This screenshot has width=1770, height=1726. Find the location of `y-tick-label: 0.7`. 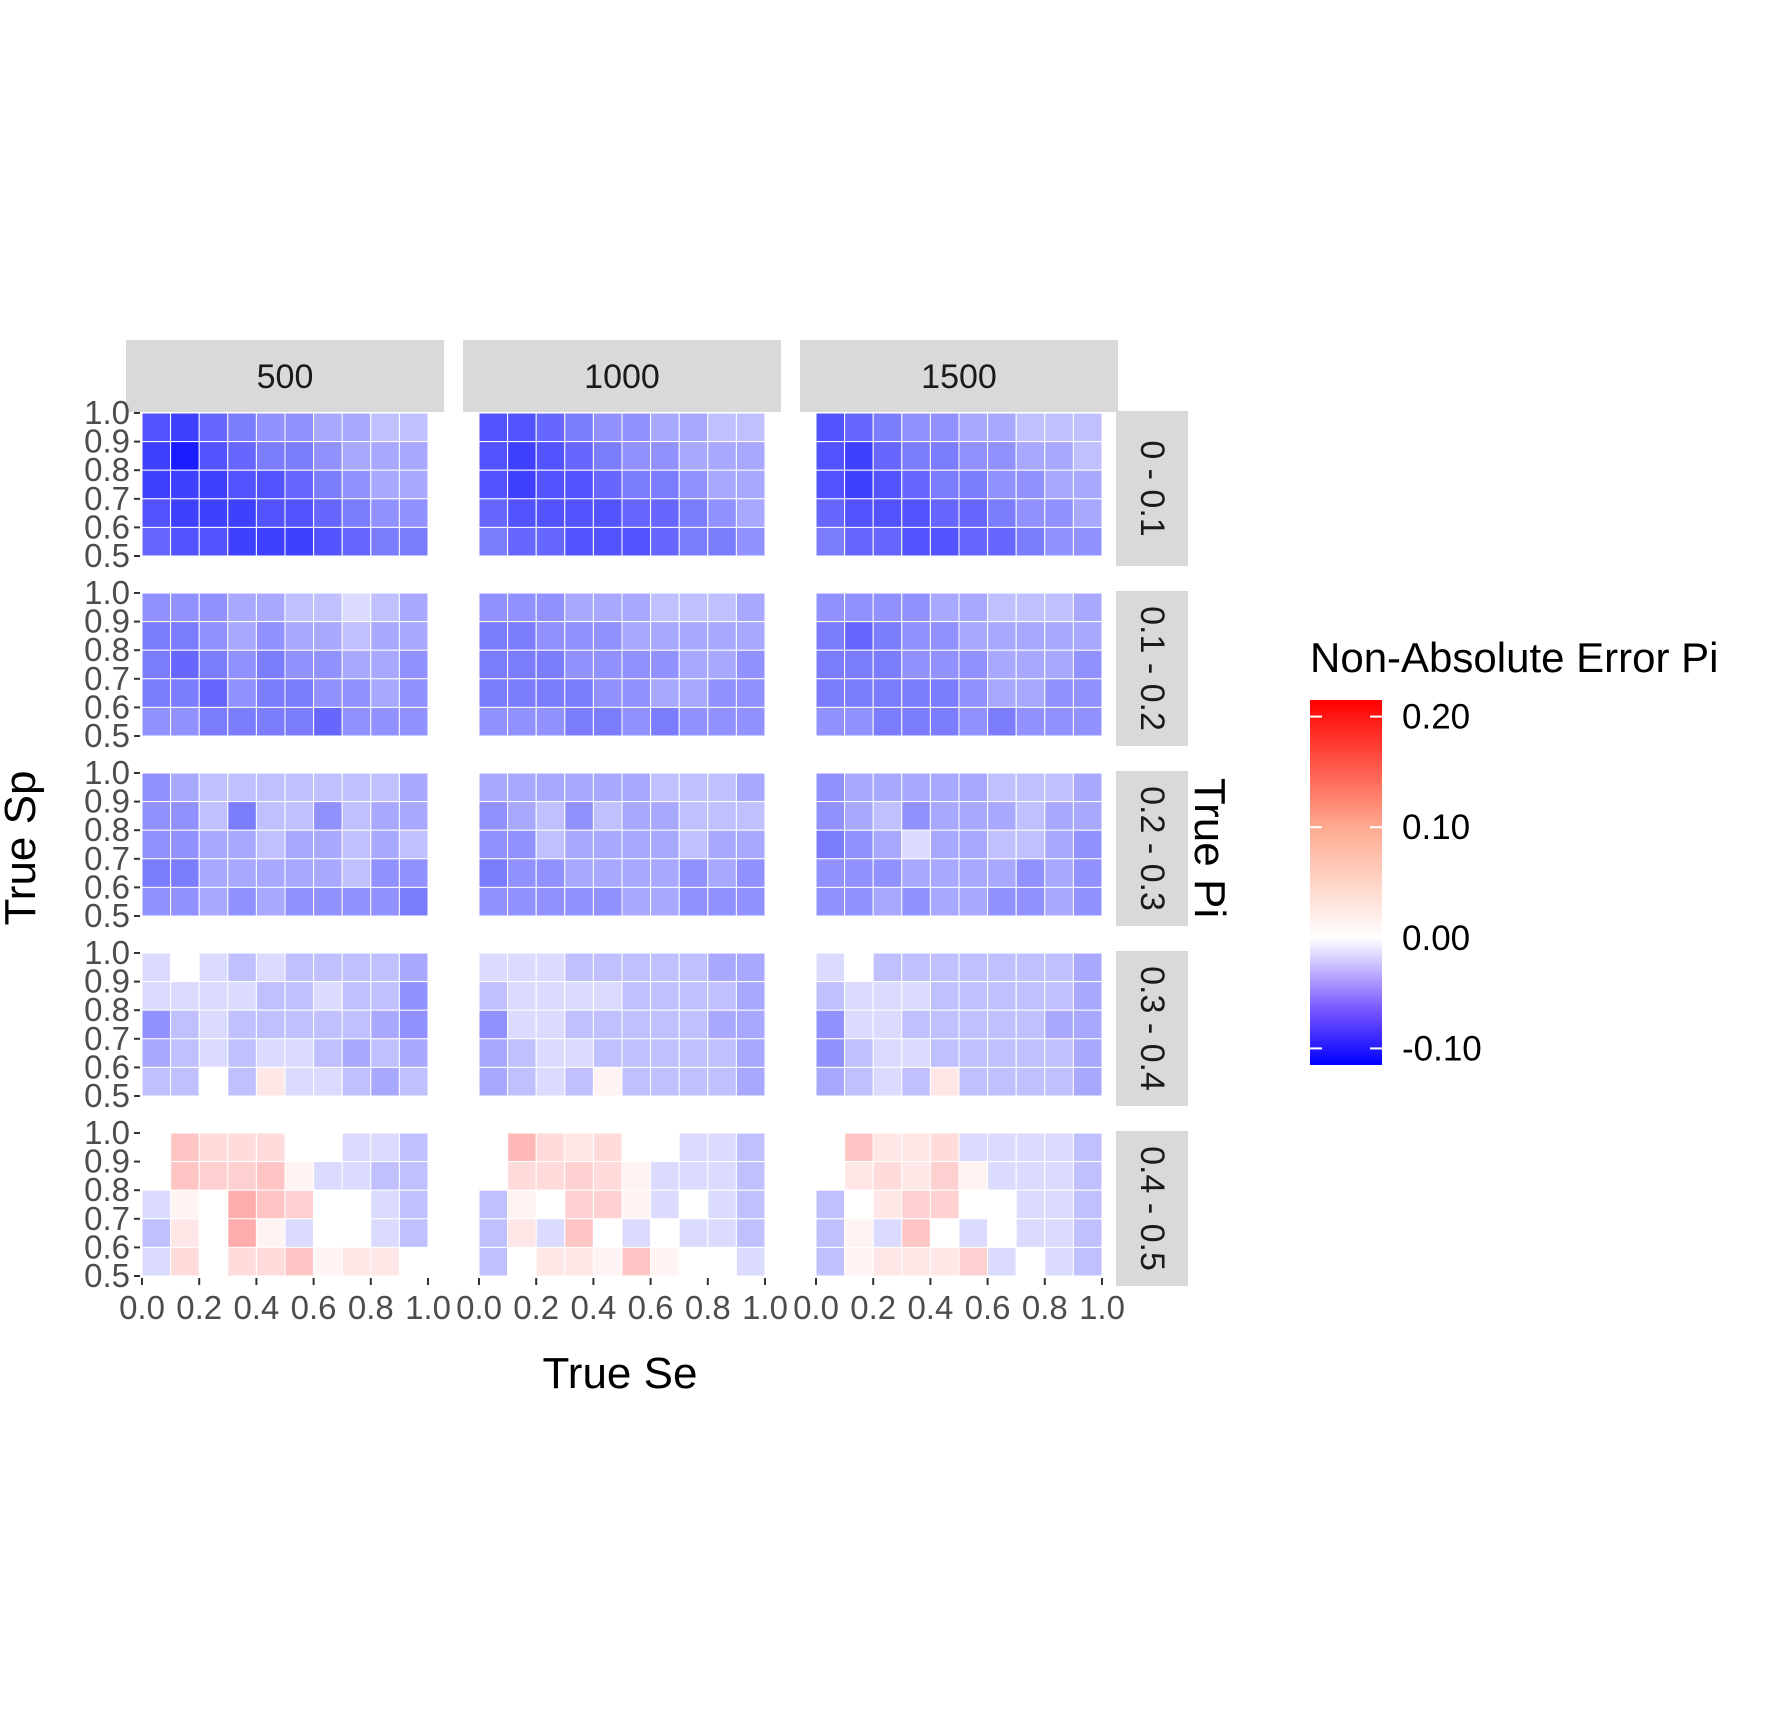

y-tick-label: 0.7 is located at coordinates (107, 498).